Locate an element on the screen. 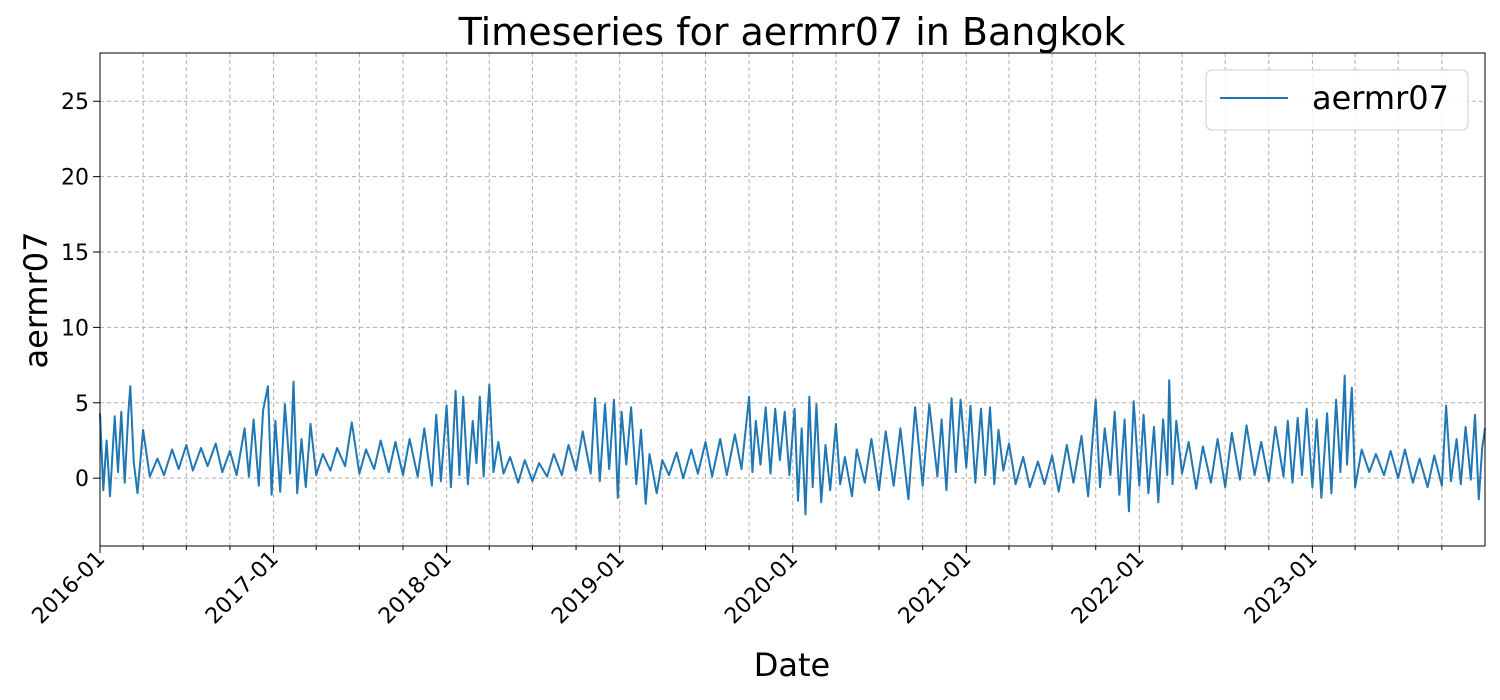 The height and width of the screenshot is (700, 1500). x-tick-label: 2019-01 is located at coordinates (588, 588).